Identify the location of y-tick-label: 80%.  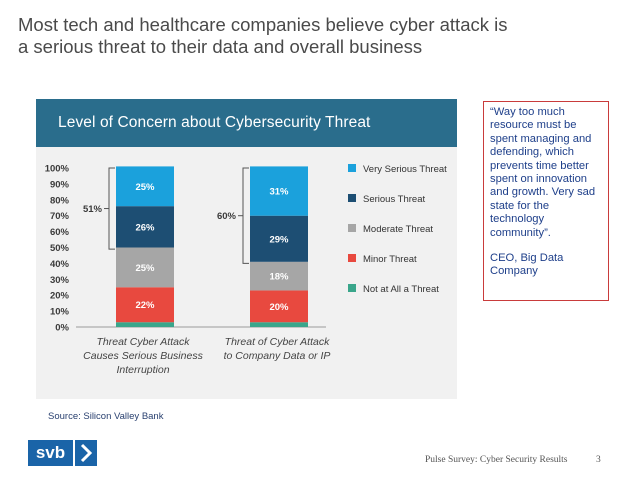
(60, 200).